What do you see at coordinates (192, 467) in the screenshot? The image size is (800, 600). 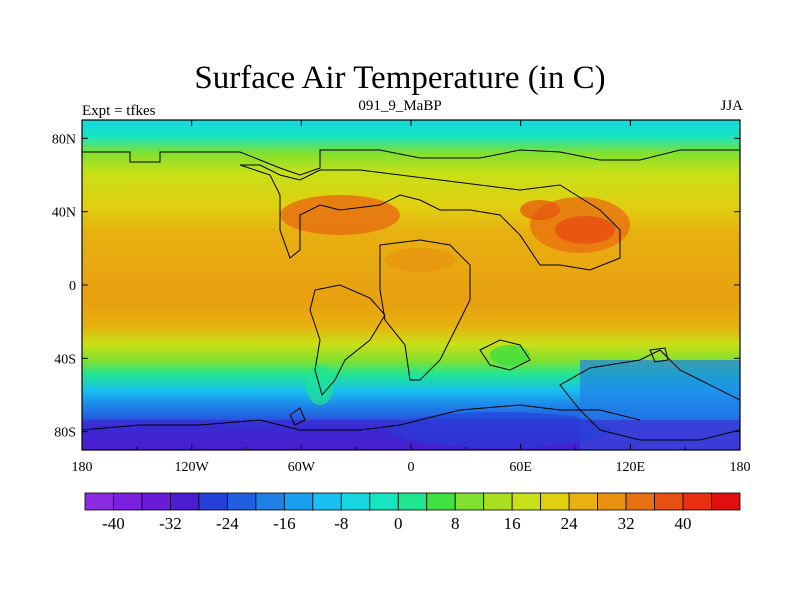 I see `lon-label: 120W` at bounding box center [192, 467].